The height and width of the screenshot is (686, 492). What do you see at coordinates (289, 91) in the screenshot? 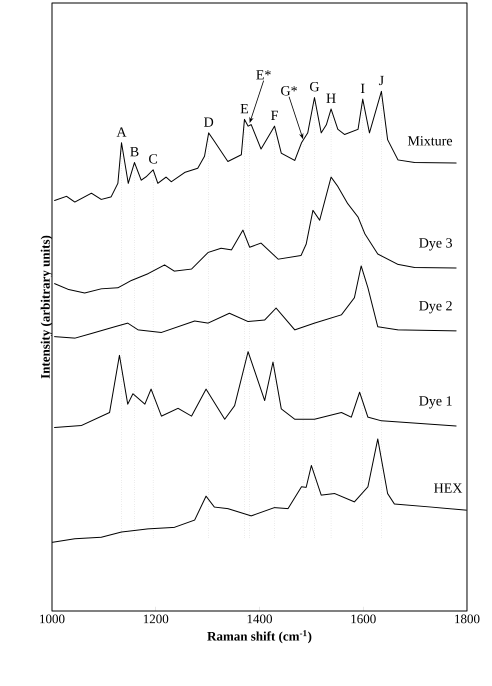
I see `annotation: G*` at bounding box center [289, 91].